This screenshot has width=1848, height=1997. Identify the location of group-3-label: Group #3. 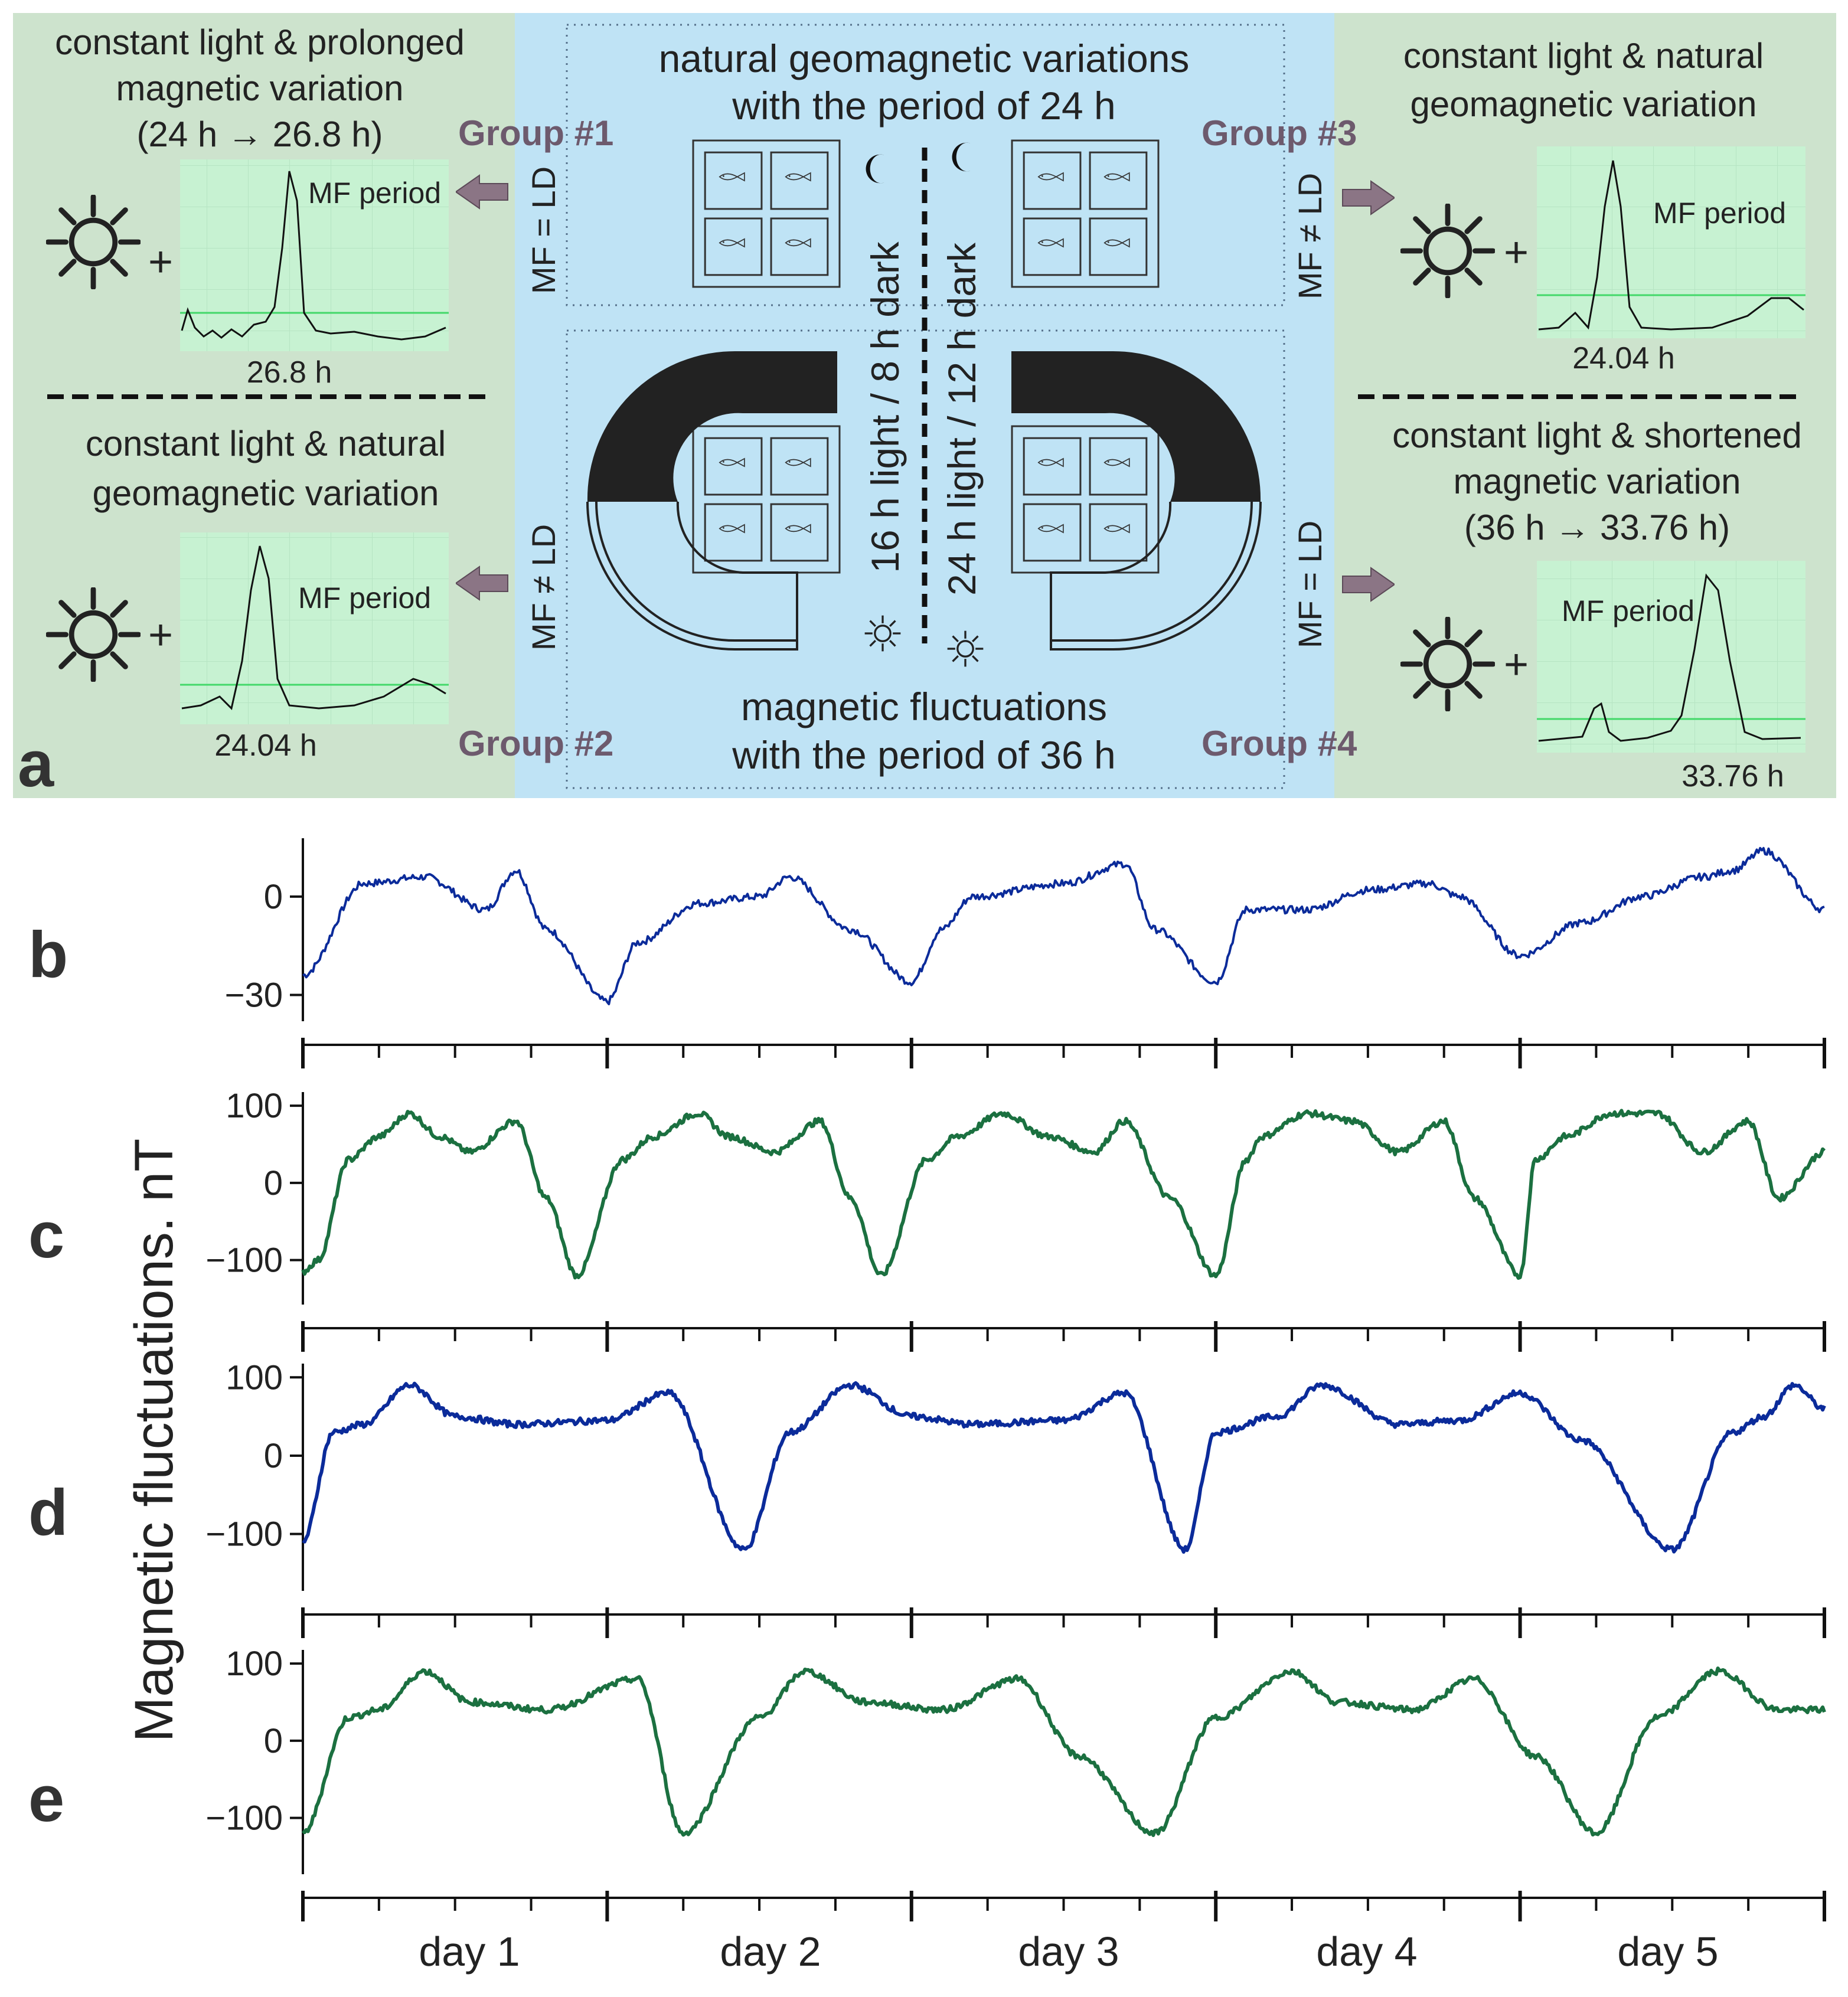
(1279, 133).